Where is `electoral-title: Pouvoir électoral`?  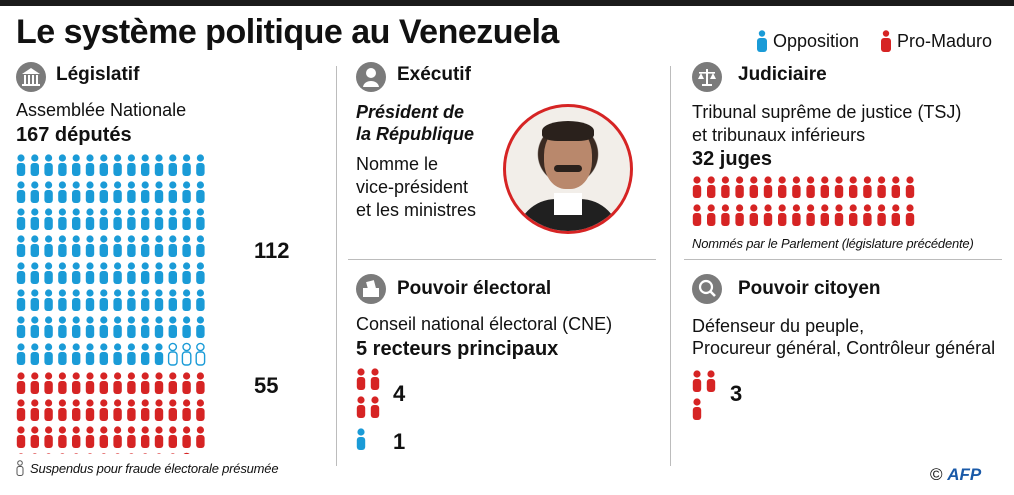
electoral-title: Pouvoir électoral is located at coordinates (474, 288).